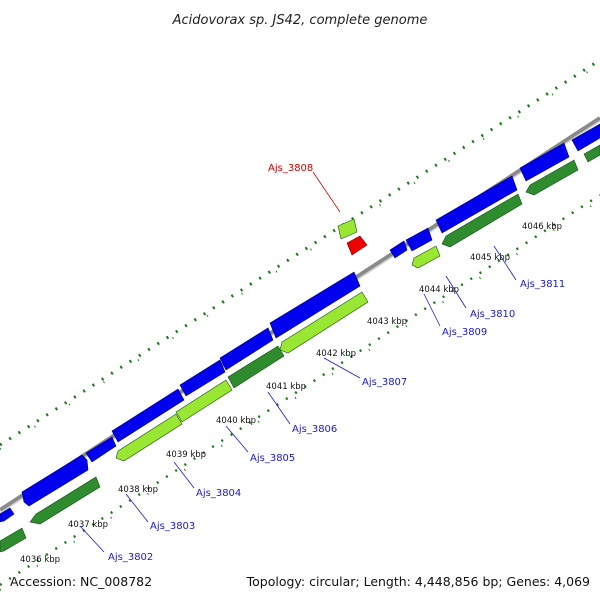 This screenshot has width=600, height=600. What do you see at coordinates (290, 168) in the screenshot?
I see `gene-label-ajs-3808: Ajs_3808` at bounding box center [290, 168].